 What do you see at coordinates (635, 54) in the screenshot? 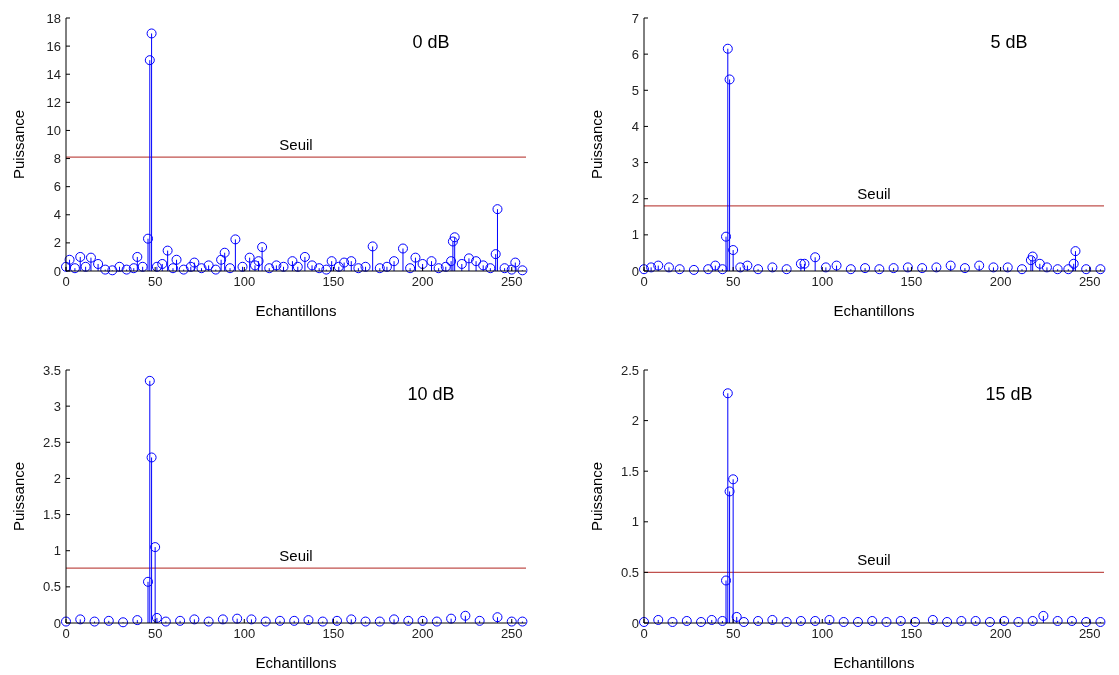
I see `y-tick-label: 6` at bounding box center [635, 54].